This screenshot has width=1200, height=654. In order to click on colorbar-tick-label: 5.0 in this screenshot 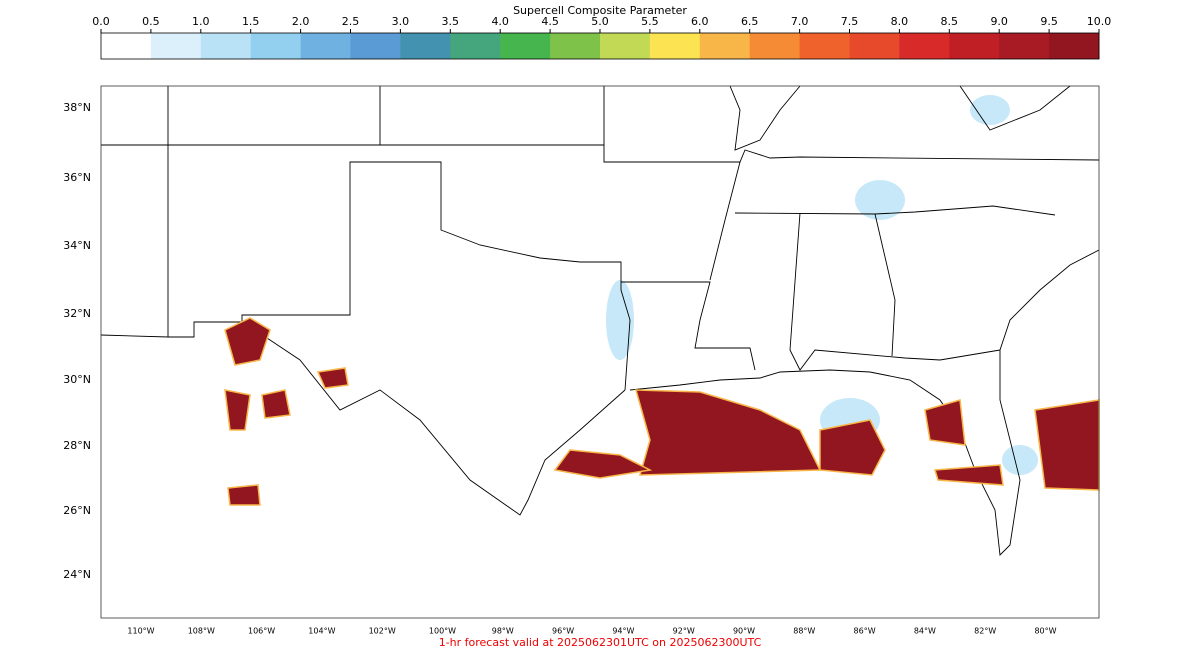, I will do `click(600, 21)`.